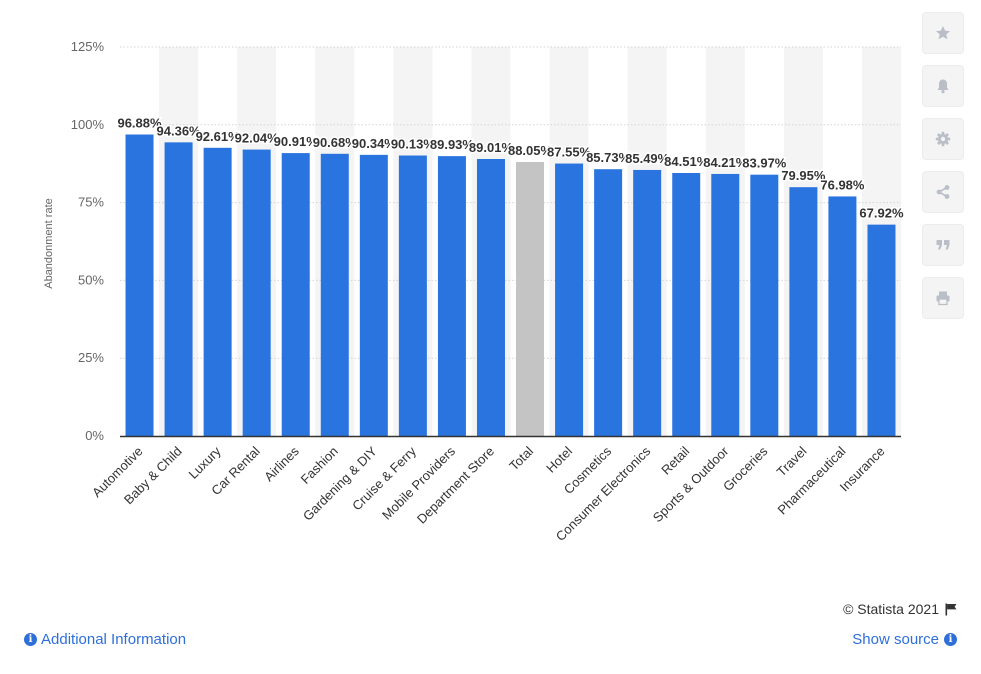 The image size is (981, 674). Describe the element at coordinates (88, 46) in the screenshot. I see `y-tick-label: 125%` at that location.